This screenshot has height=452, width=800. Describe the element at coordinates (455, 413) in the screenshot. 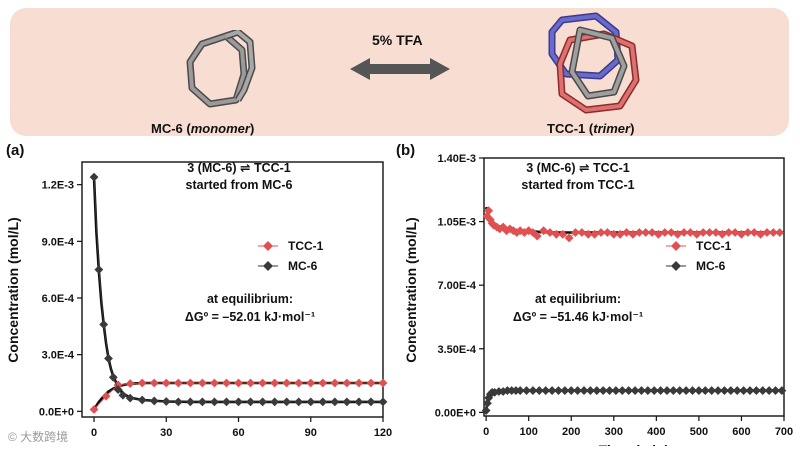

I see `y-tick-label: 0.00E+0` at that location.